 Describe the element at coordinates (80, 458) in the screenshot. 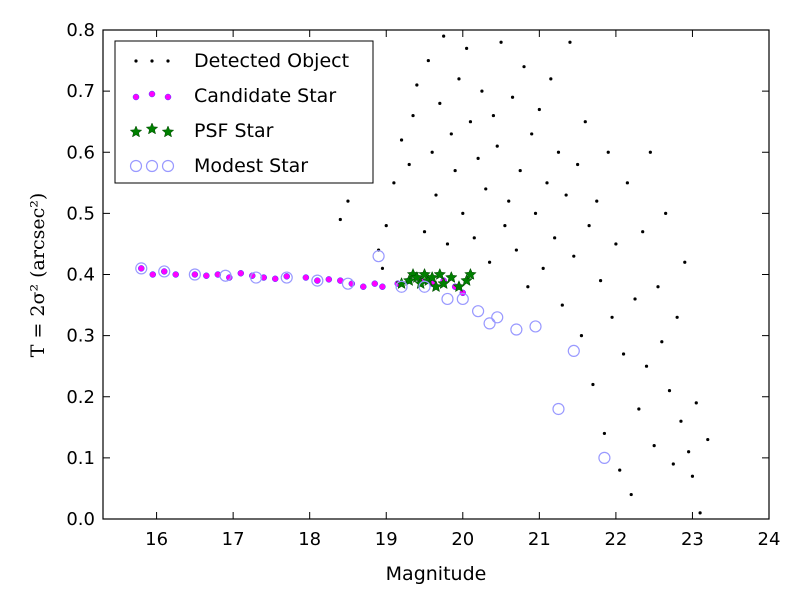

I see `y-tick-label: 0.1` at that location.